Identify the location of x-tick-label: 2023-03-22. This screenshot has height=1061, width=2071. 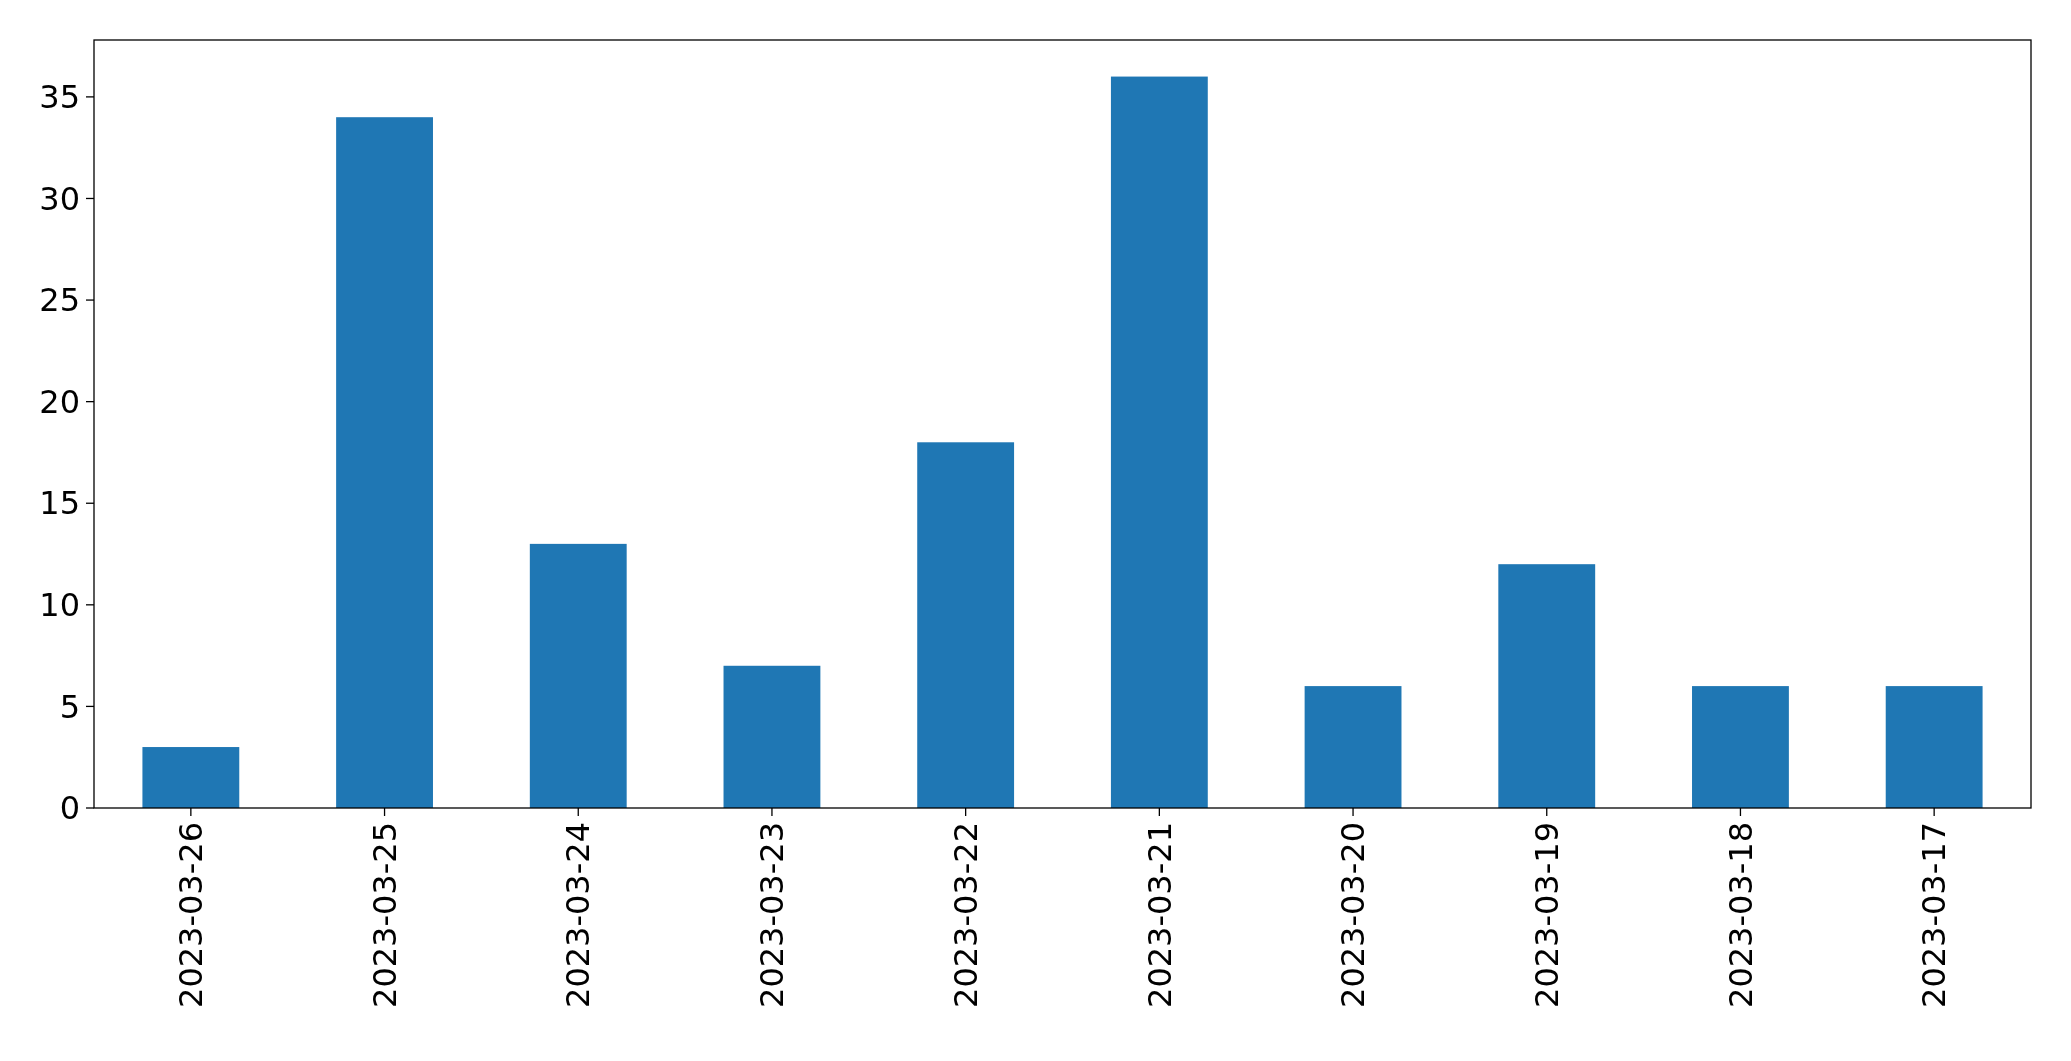
(965, 915).